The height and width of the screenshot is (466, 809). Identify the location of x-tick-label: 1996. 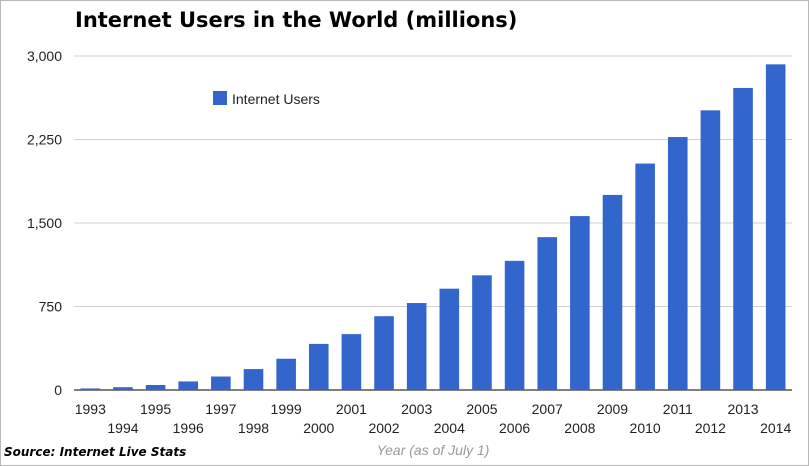
(188, 428).